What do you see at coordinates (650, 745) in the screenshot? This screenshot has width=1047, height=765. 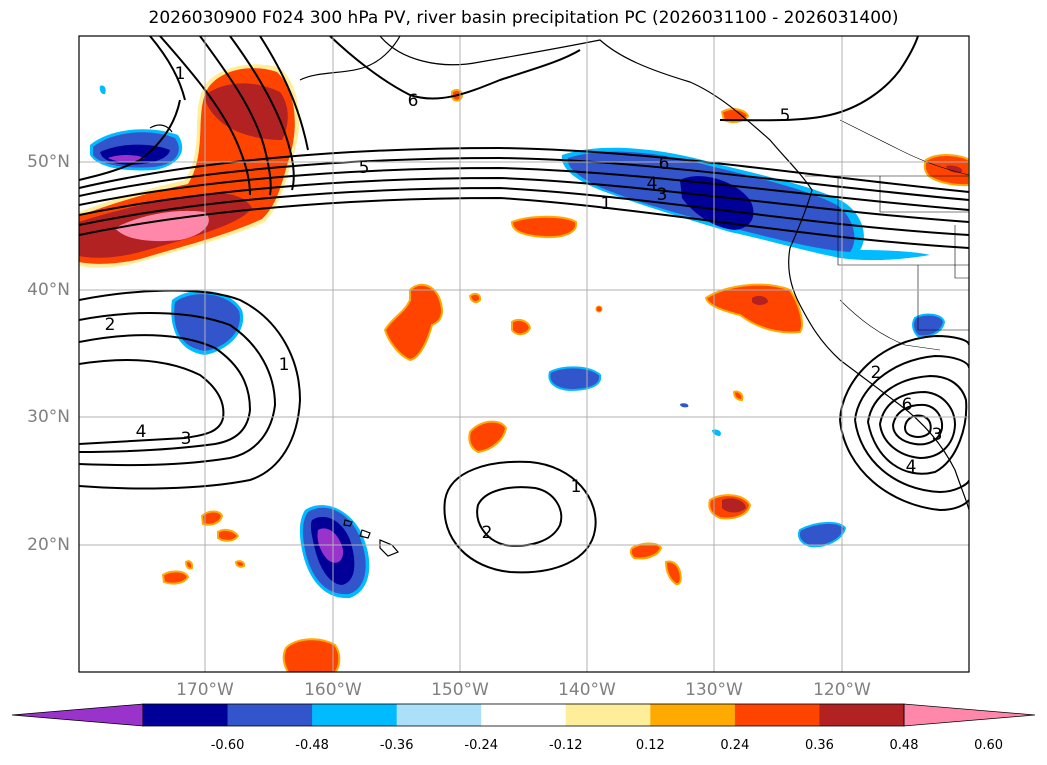 I see `colorbar-tick-label: 0.12` at bounding box center [650, 745].